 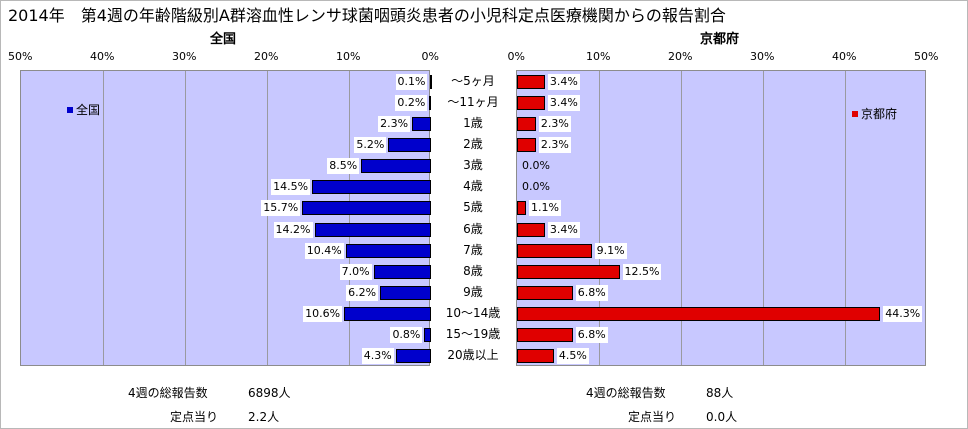 I want to click on panel-title-national: 全国, so click(x=223, y=39).